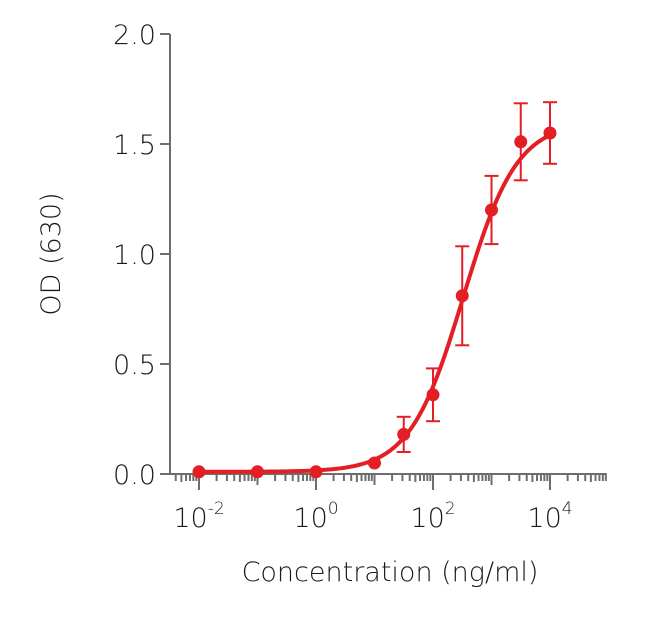  What do you see at coordinates (134, 365) in the screenshot?
I see `y-tick-label: 0.5` at bounding box center [134, 365].